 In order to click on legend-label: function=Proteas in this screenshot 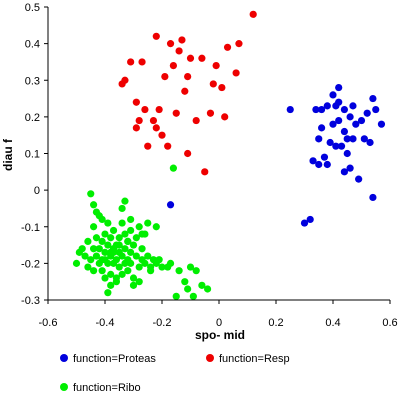, I will do `click(114, 359)`.